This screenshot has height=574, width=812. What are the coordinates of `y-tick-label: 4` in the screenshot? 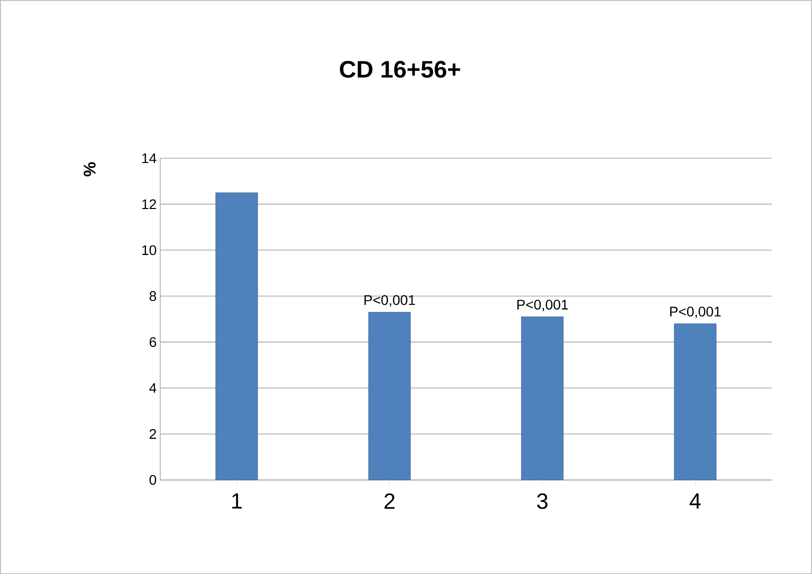 It's located at (152, 388).